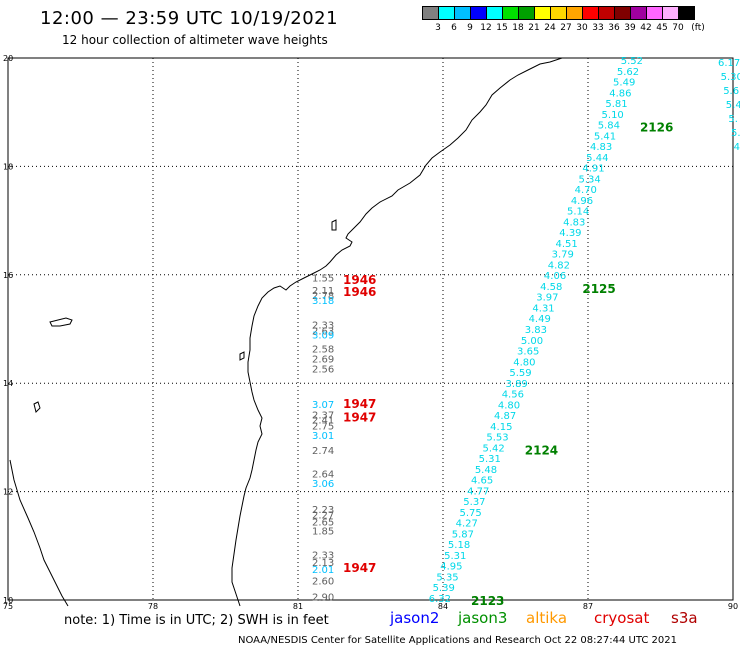  I want to click on wave-height-value: 5., so click(733, 119).